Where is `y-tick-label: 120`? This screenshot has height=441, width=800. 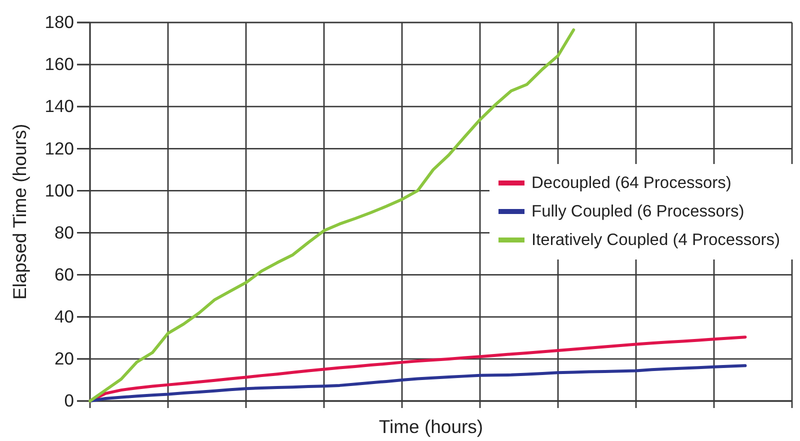 y-tick-label: 120 is located at coordinates (59, 148).